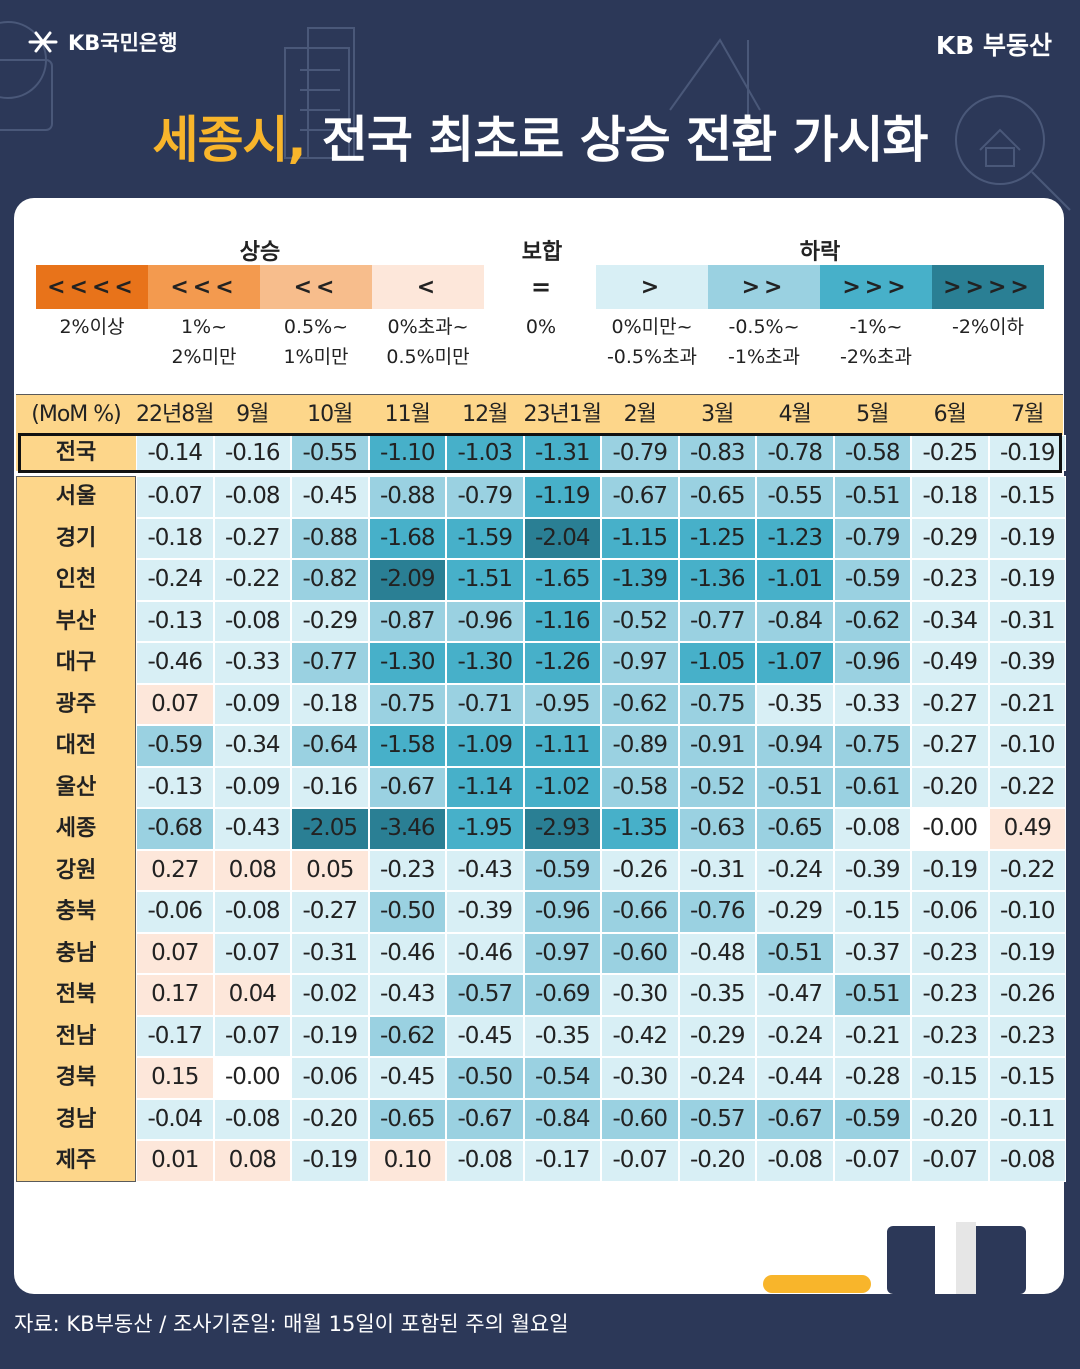  I want to click on region-label: 전남, so click(76, 1036).